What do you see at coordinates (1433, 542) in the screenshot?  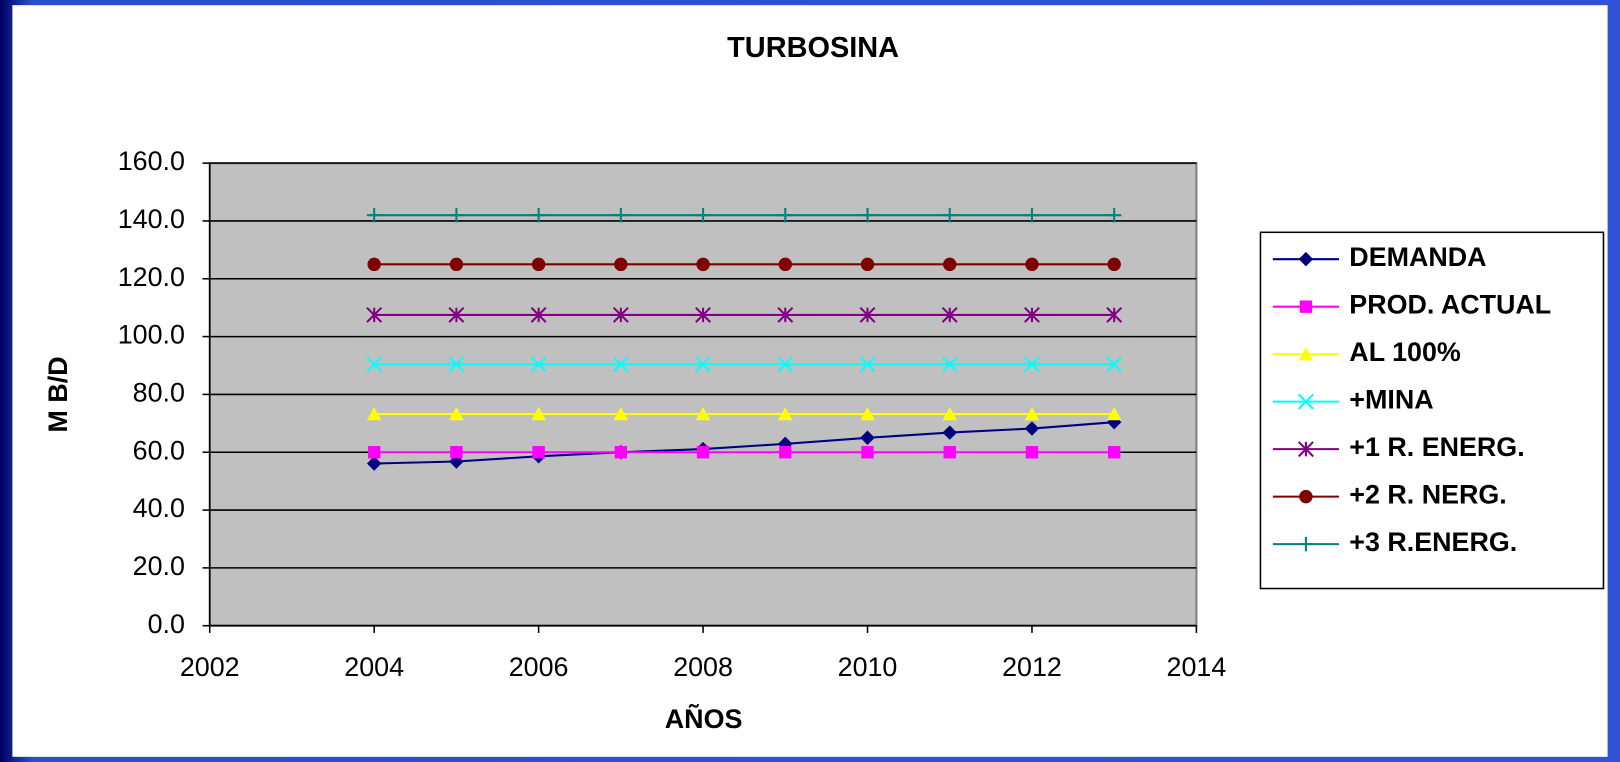 I see `legend-label: +3 R.ENERG.` at bounding box center [1433, 542].